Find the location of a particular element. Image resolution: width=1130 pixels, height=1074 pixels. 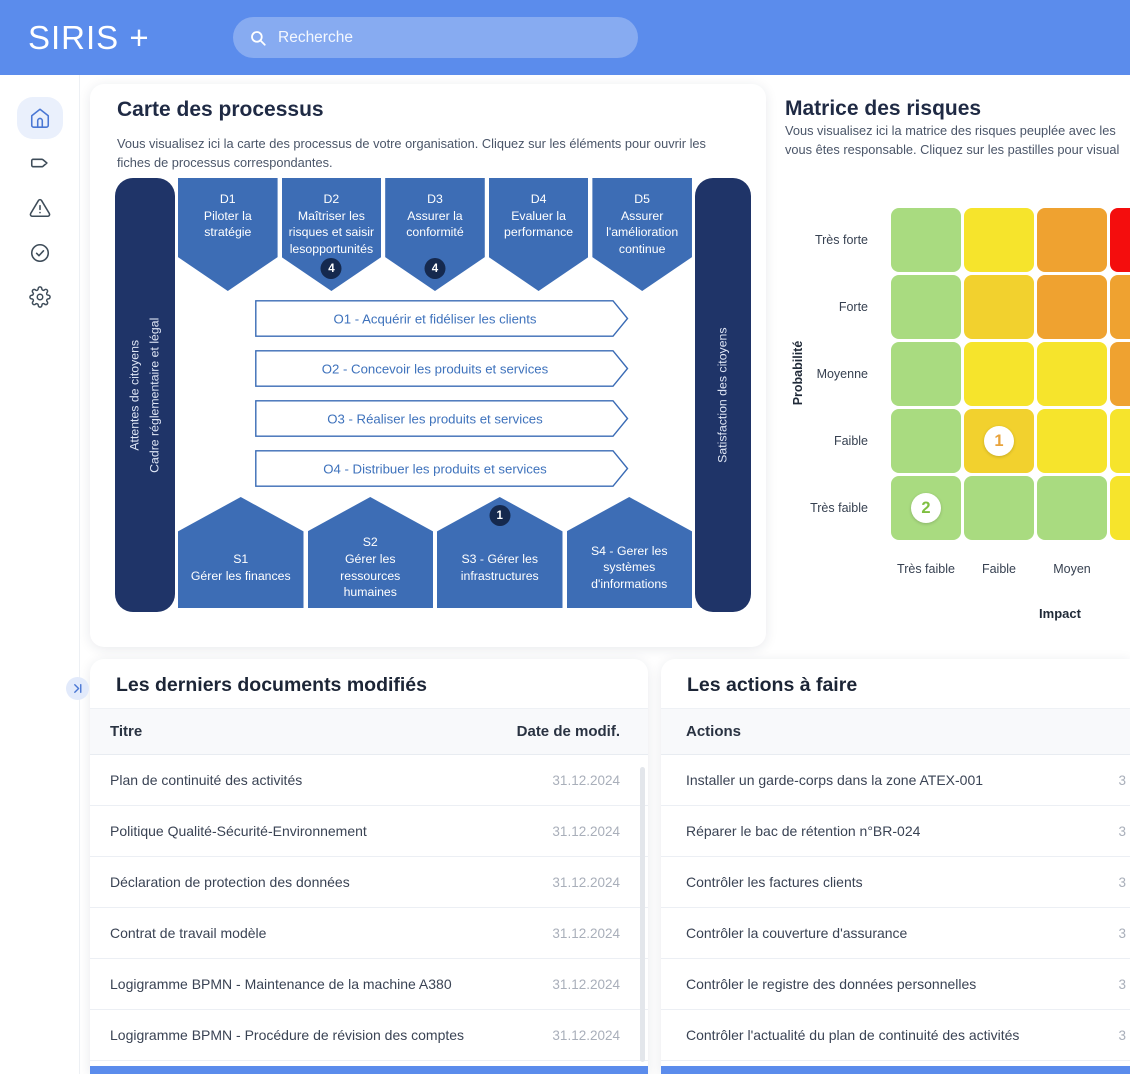

process-d1: D1 Piloter la stratégie is located at coordinates (228, 234).